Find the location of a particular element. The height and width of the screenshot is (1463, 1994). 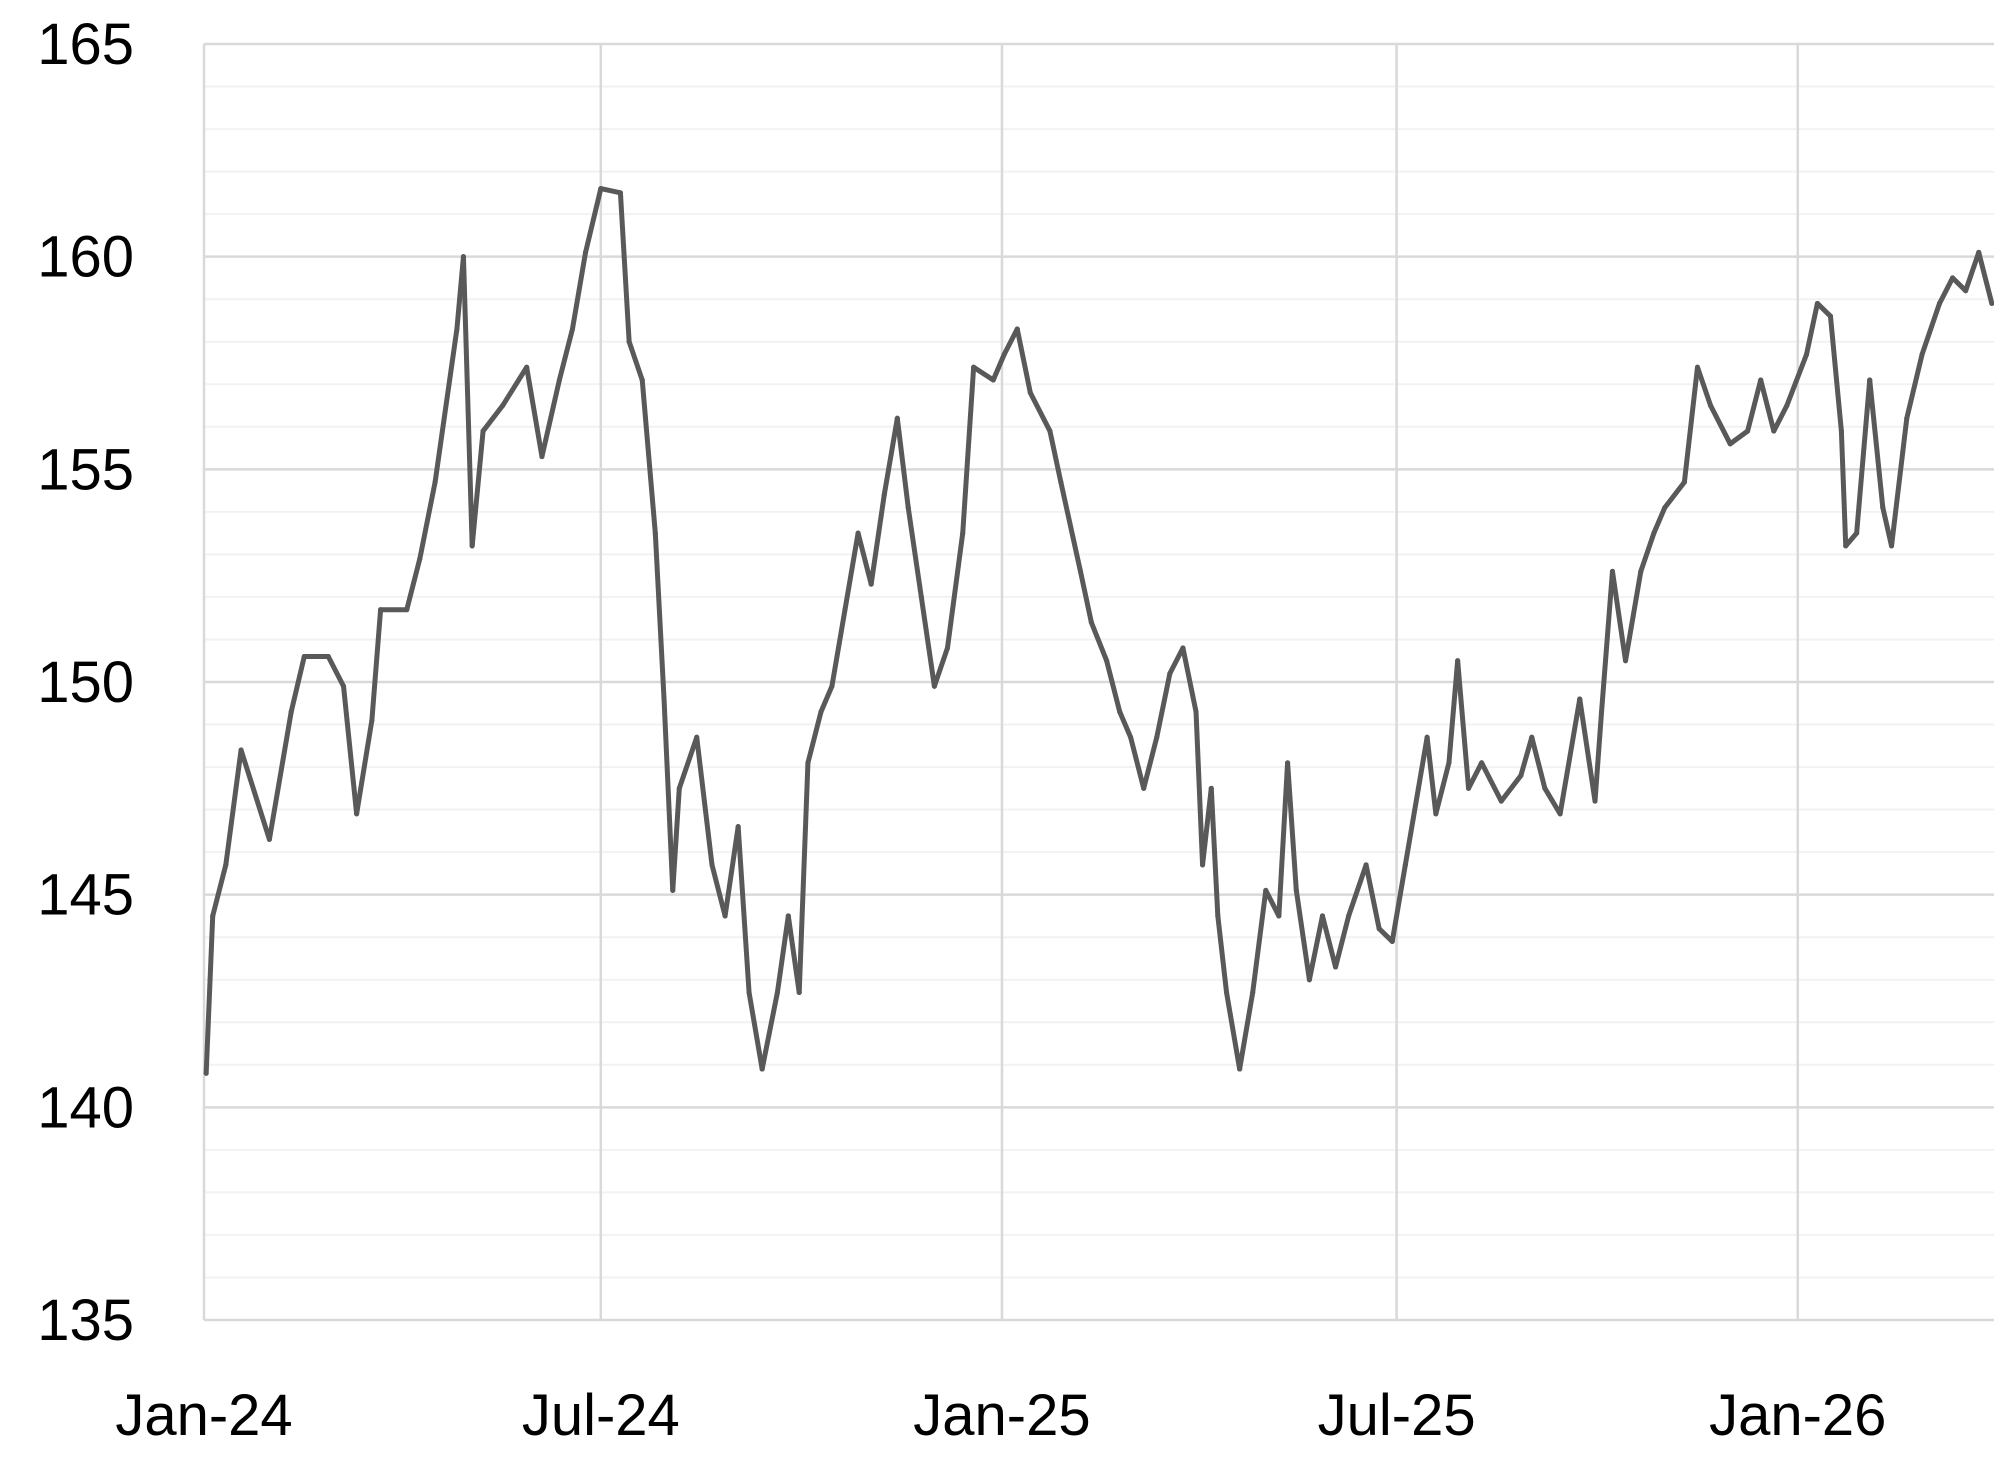

x-tick-label: Jan-24 is located at coordinates (203, 1415).